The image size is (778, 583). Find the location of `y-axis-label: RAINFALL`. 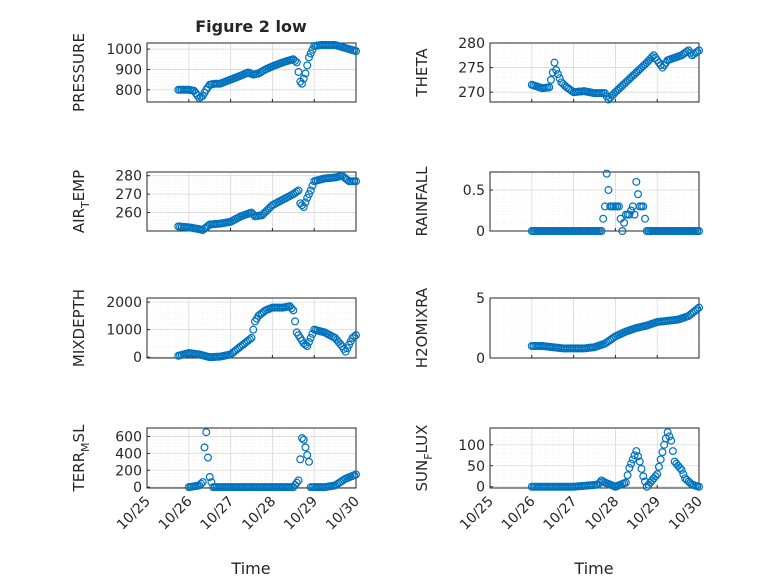

y-axis-label: RAINFALL is located at coordinates (422, 201).